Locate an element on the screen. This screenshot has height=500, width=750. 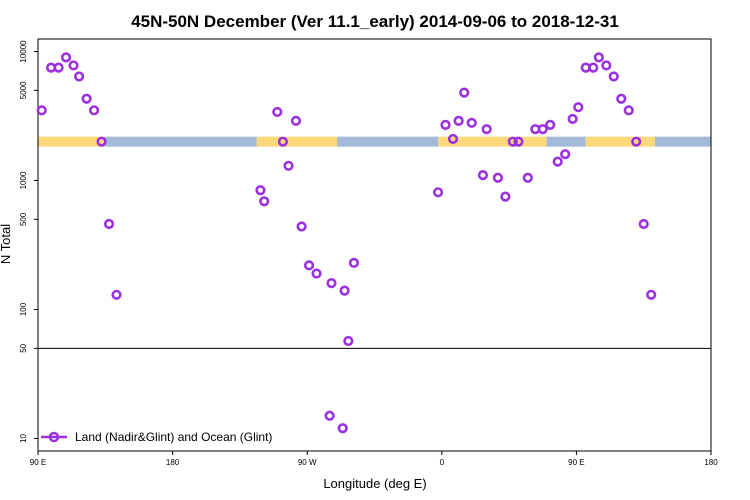
x-axis-label: Longitude (deg E) is located at coordinates (374, 483).